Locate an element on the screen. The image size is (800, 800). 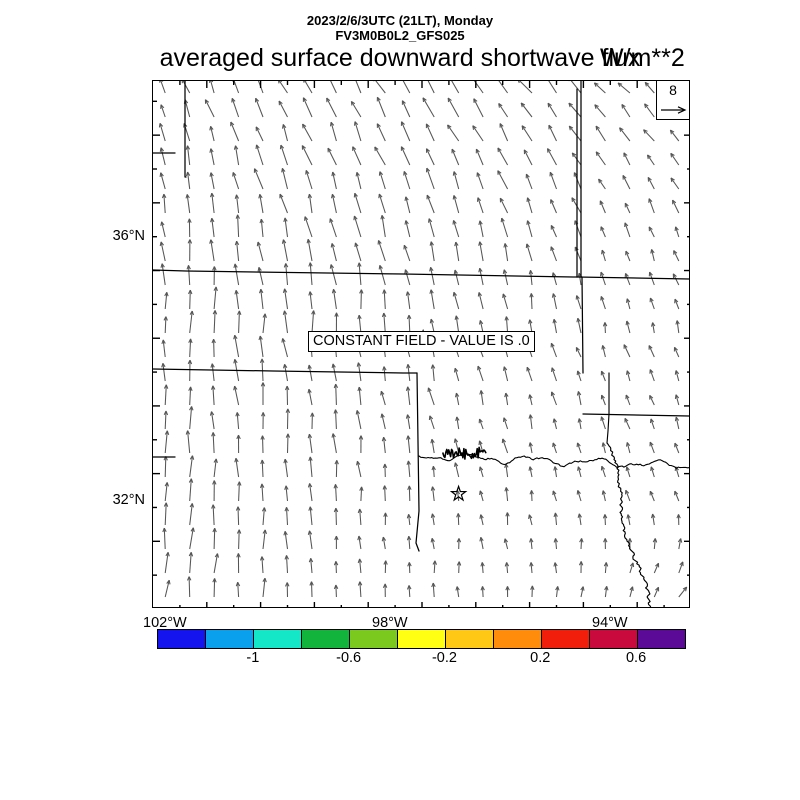
red-river-boundary is located at coordinates (553, 457).